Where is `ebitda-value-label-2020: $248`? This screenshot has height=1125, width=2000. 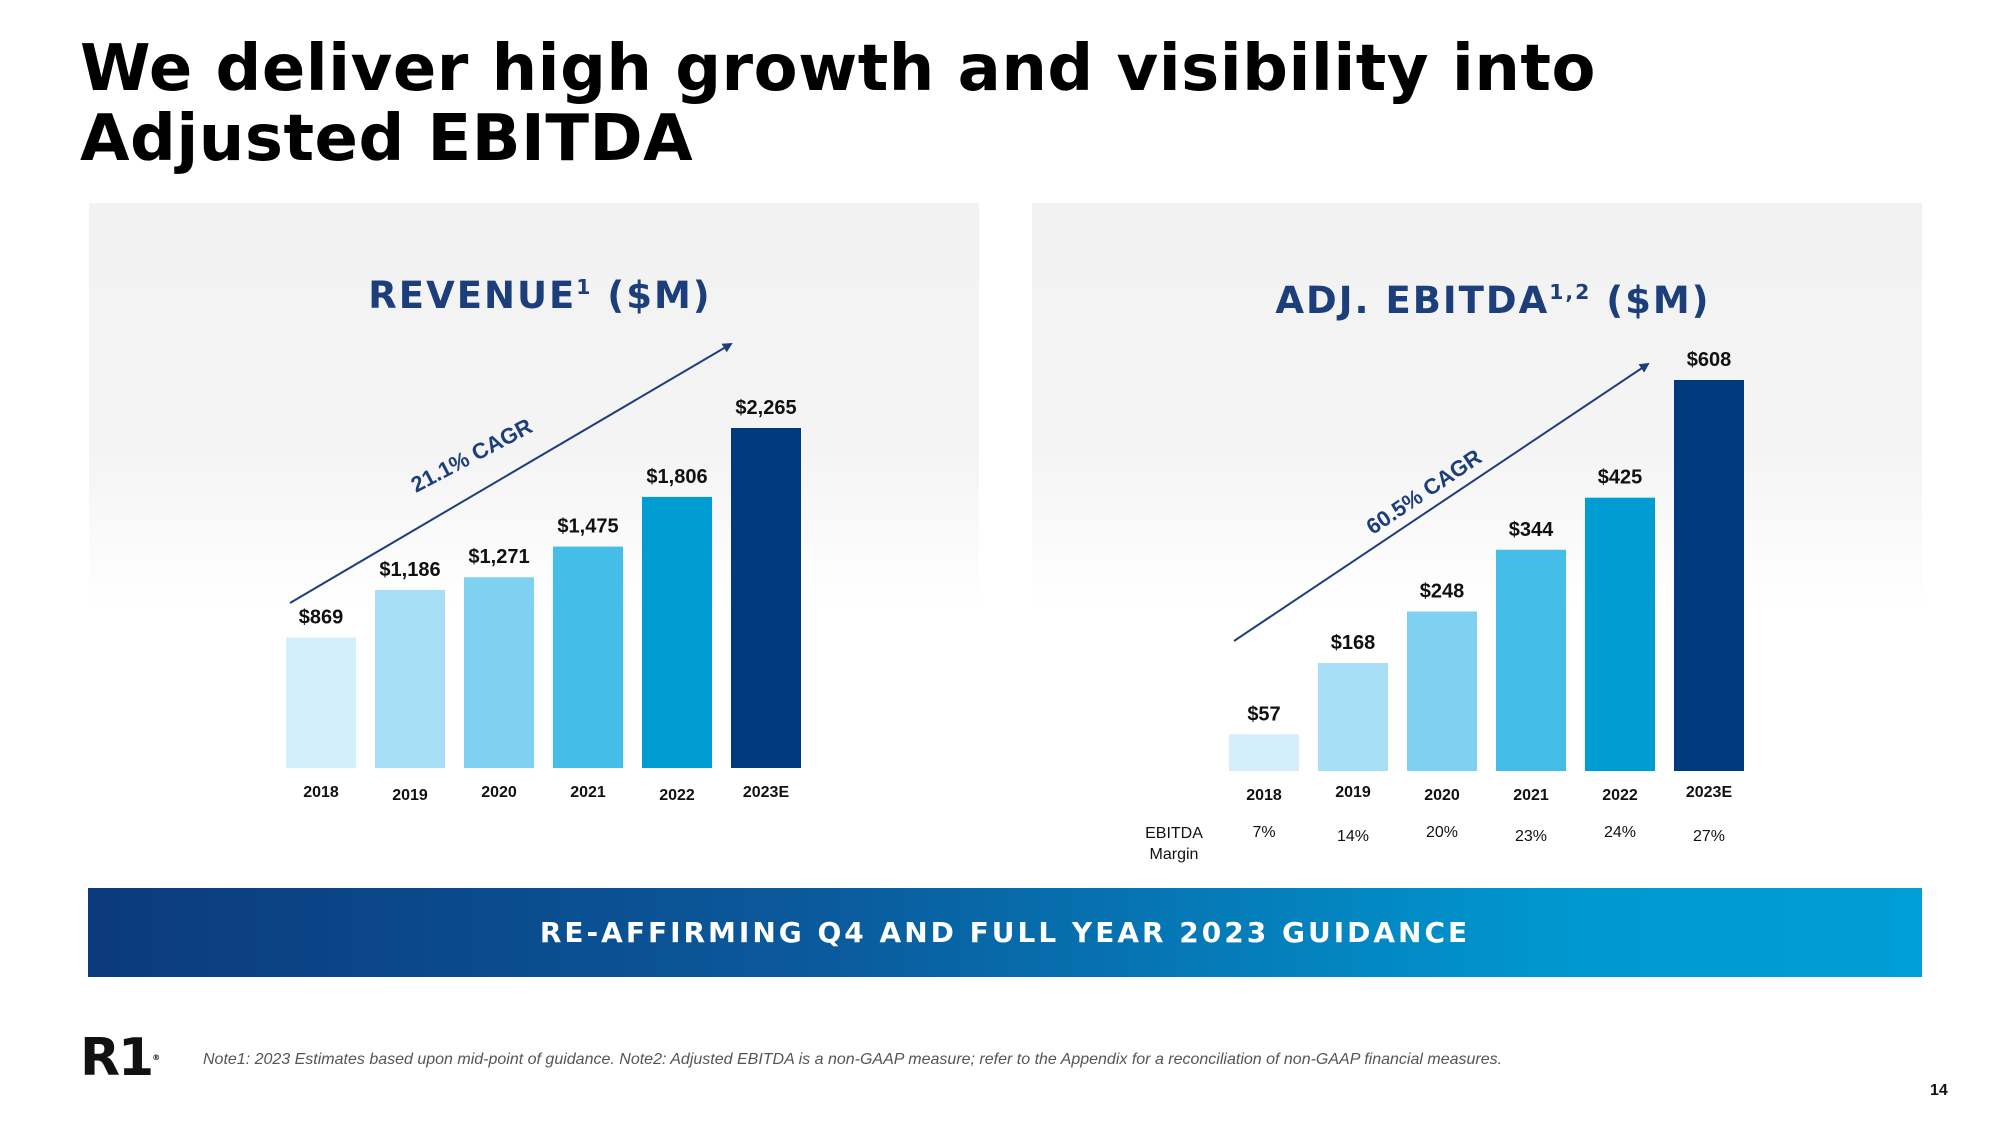 ebitda-value-label-2020: $248 is located at coordinates (1442, 592).